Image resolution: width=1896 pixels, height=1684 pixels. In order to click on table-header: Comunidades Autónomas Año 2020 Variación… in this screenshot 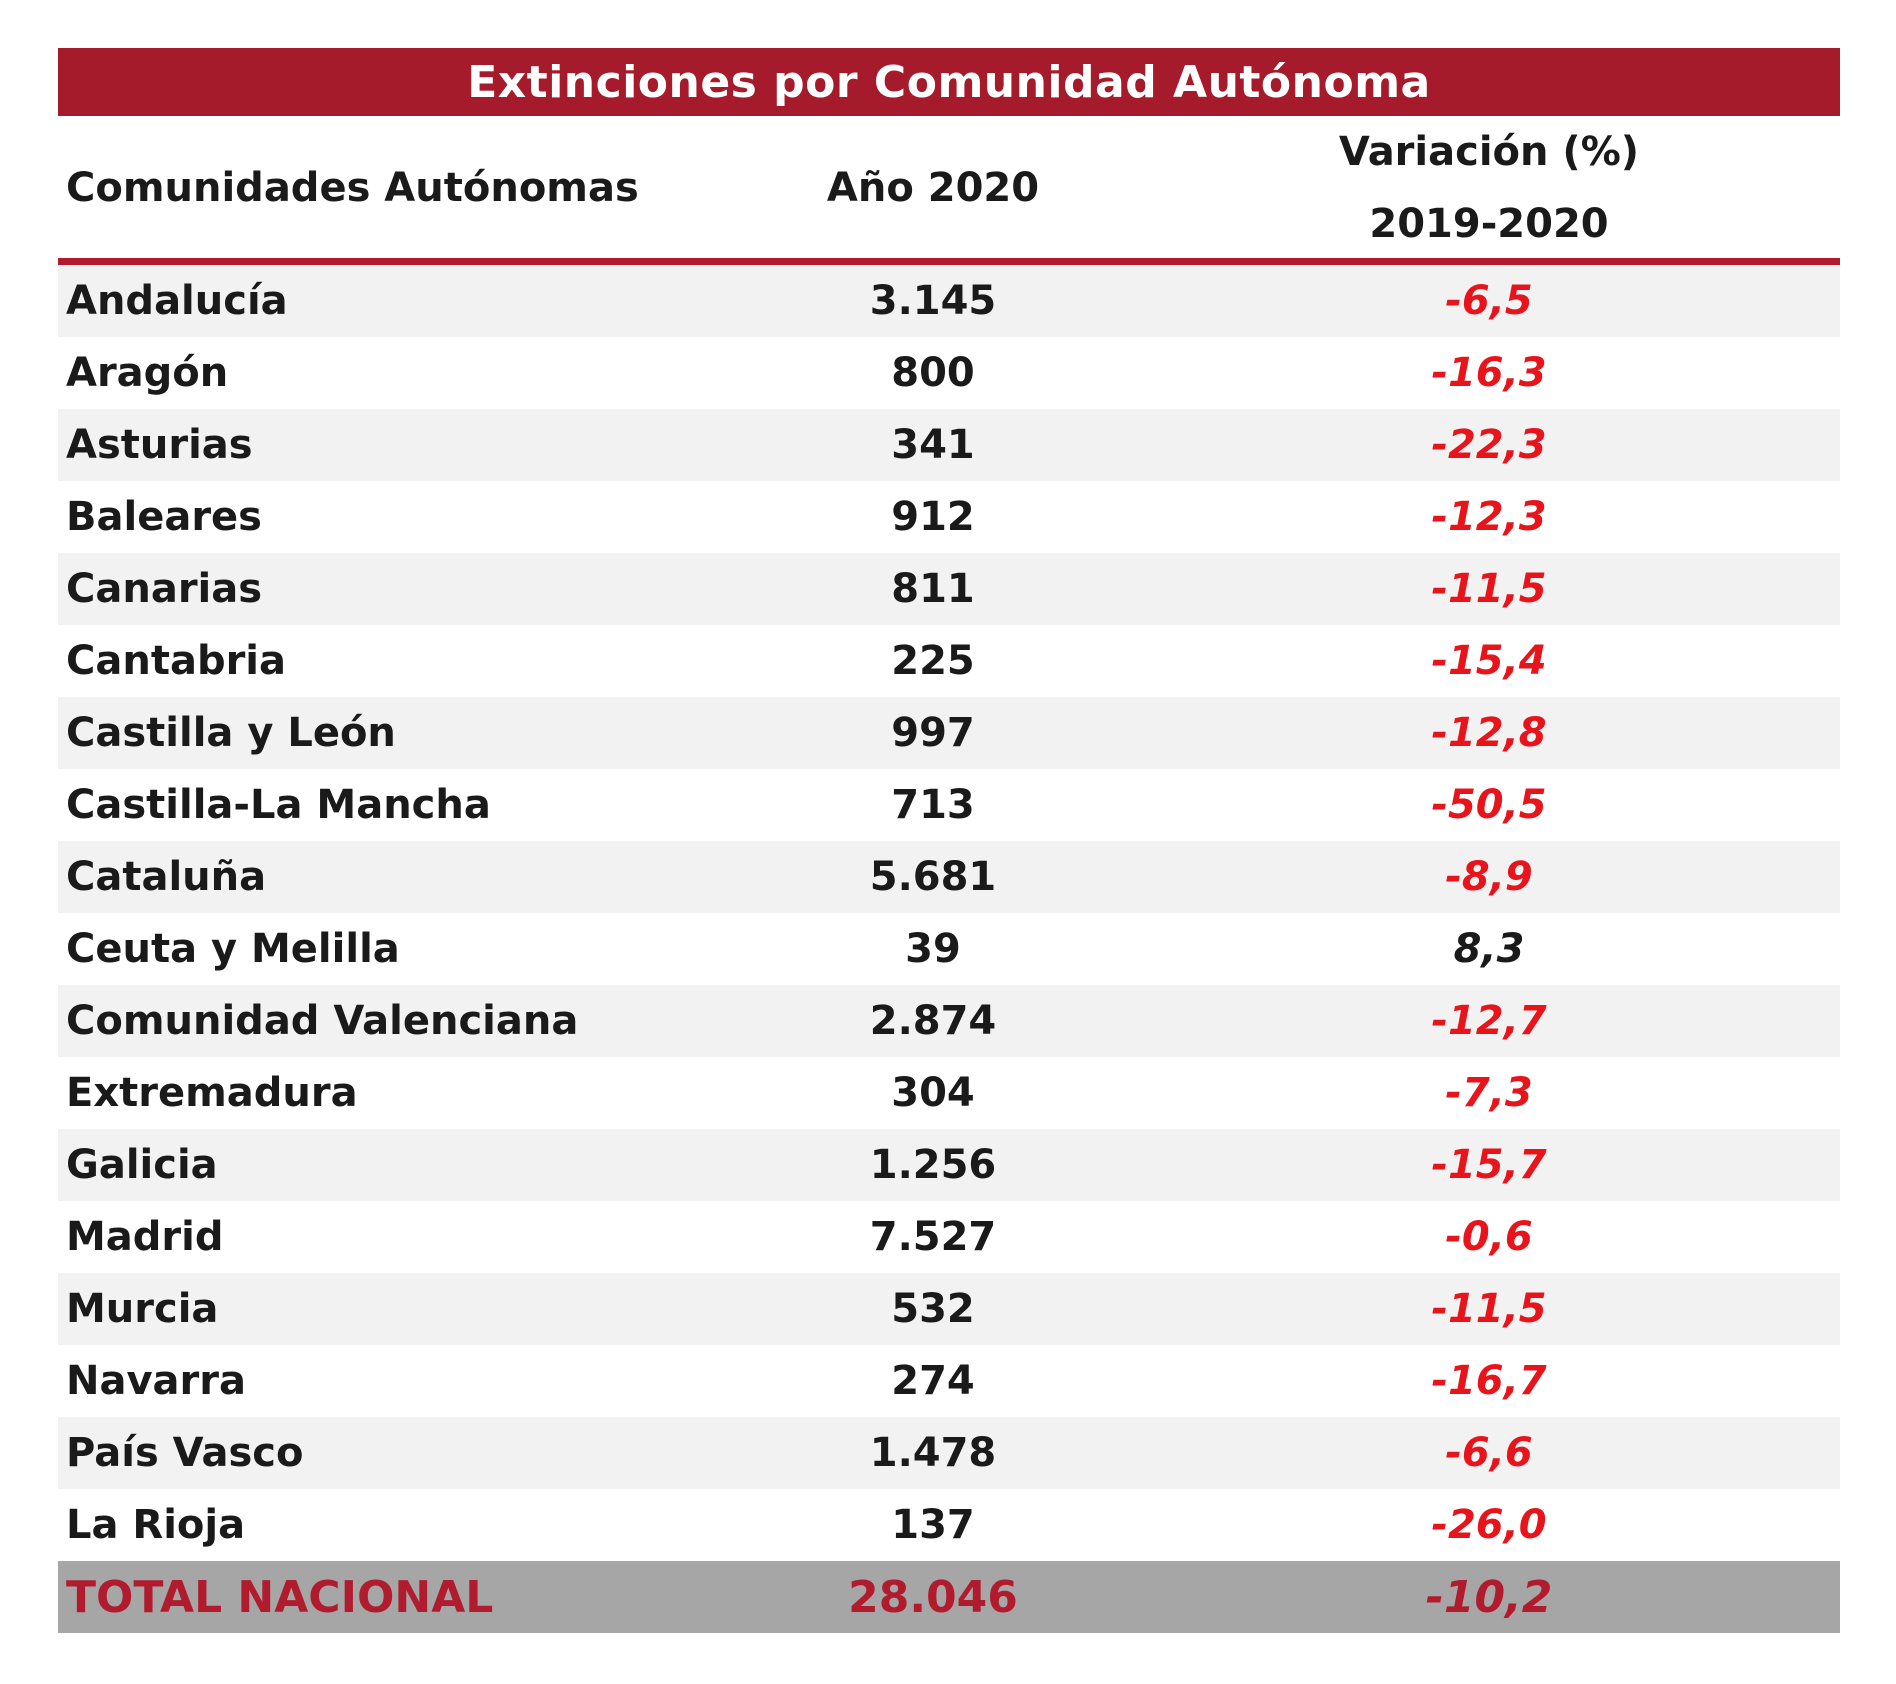, I will do `click(949, 190)`.